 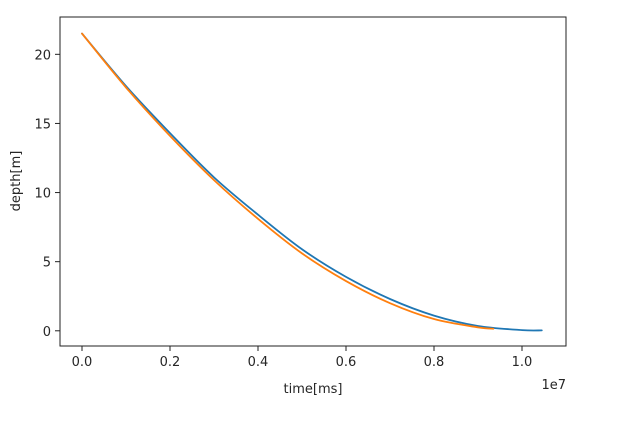 What do you see at coordinates (47, 263) in the screenshot?
I see `y-tick-label: 5` at bounding box center [47, 263].